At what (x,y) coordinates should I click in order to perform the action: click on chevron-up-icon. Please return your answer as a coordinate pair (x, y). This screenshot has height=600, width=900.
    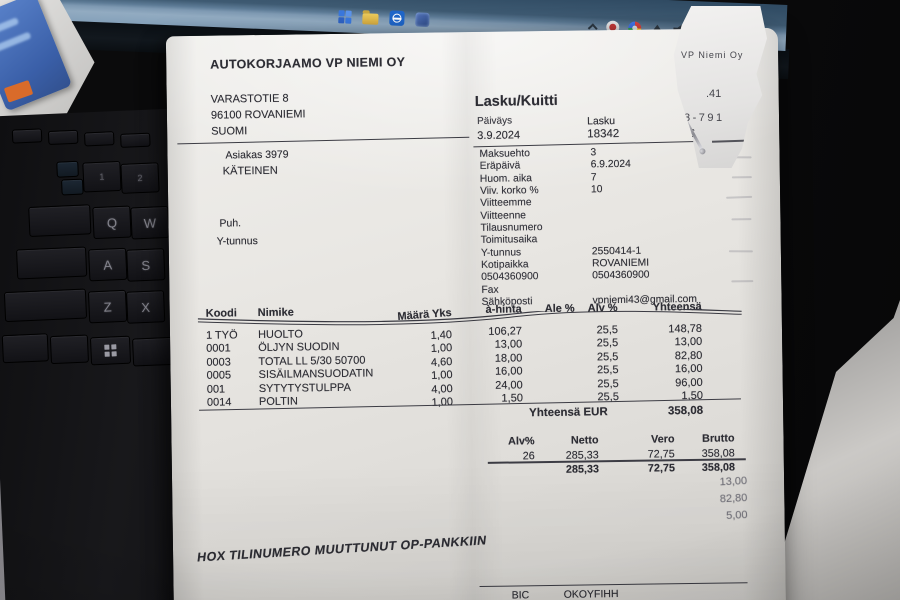
    Looking at the image, I should click on (592, 26).